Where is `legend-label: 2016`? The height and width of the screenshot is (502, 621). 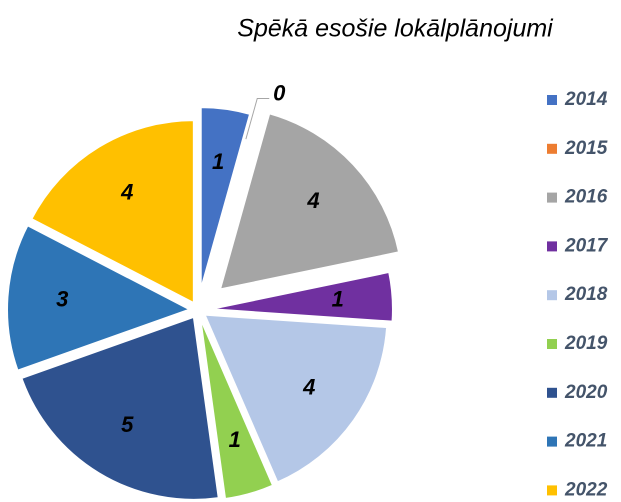 legend-label: 2016 is located at coordinates (586, 197).